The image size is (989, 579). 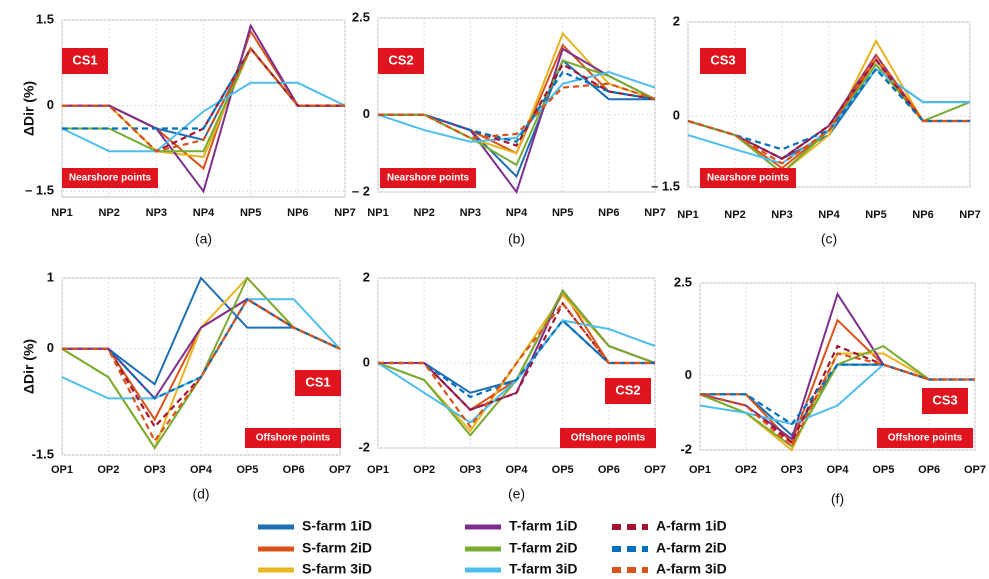 What do you see at coordinates (691, 548) in the screenshot?
I see `legend-label: A-farm 2iD` at bounding box center [691, 548].